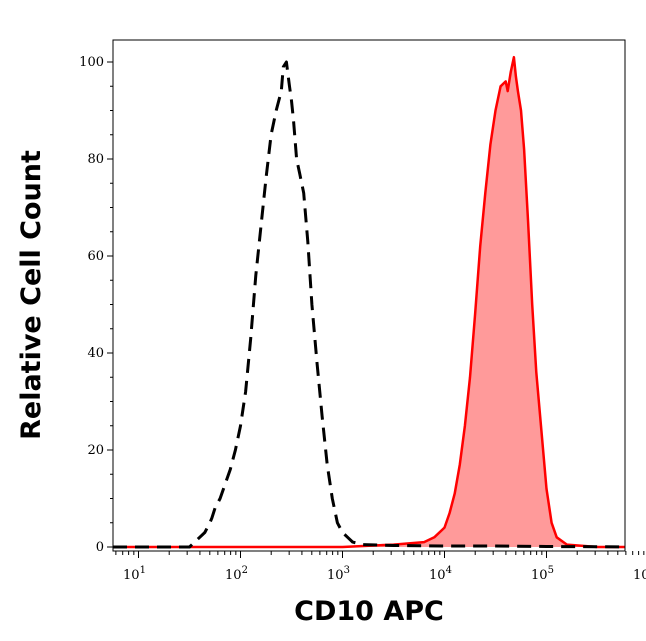 This screenshot has height=641, width=646. Describe the element at coordinates (95, 159) in the screenshot. I see `y-tick-label: 80` at that location.